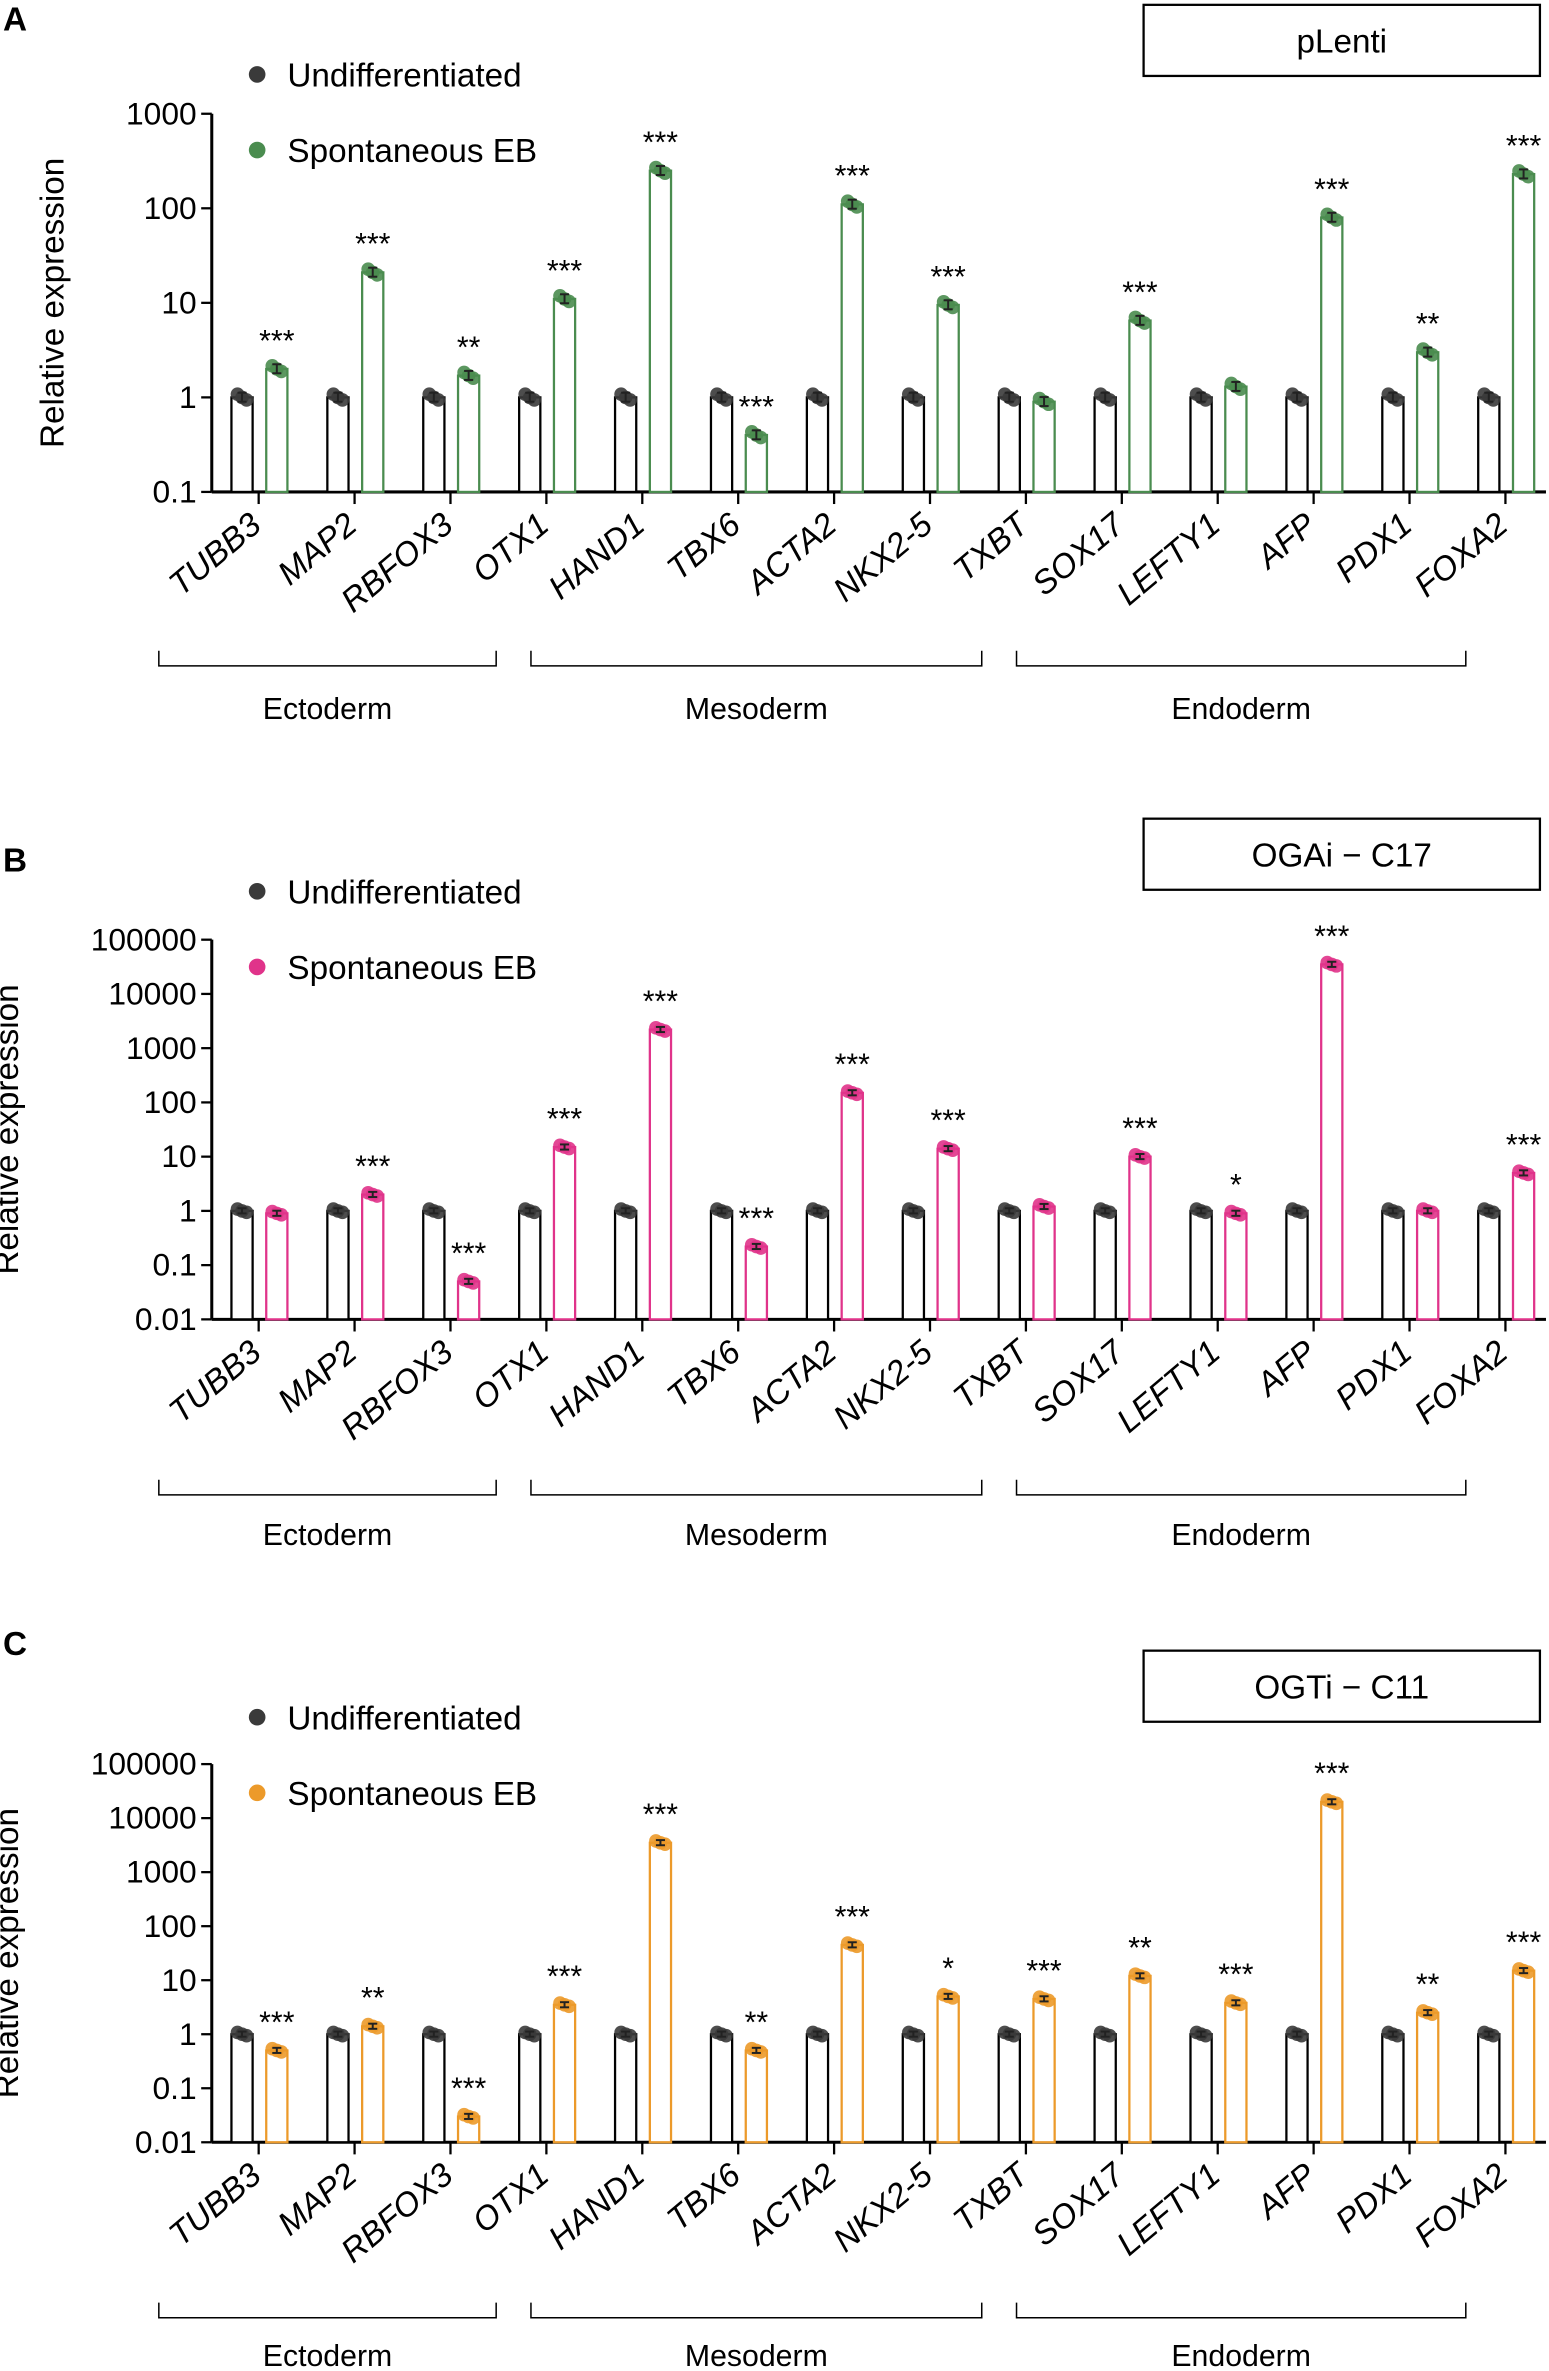 The width and height of the screenshot is (1549, 2371). What do you see at coordinates (53, 303) in the screenshot?
I see `y-axis-label: Relative expression` at bounding box center [53, 303].